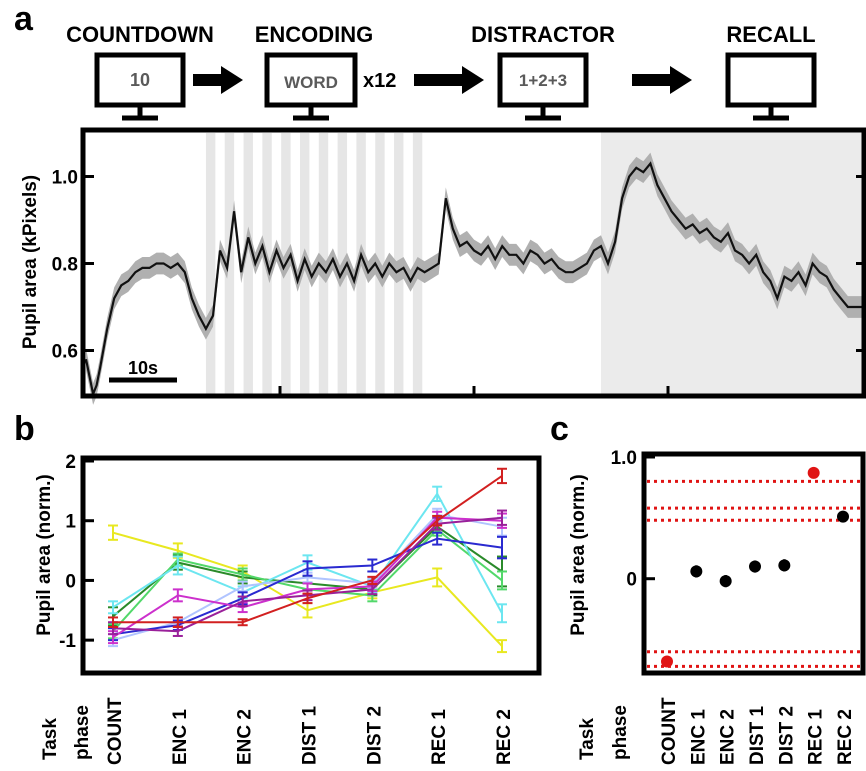 The width and height of the screenshot is (866, 771). What do you see at coordinates (578, 555) in the screenshot?
I see `panel-c-y-axis-label: Pupil area (norm.)` at bounding box center [578, 555].